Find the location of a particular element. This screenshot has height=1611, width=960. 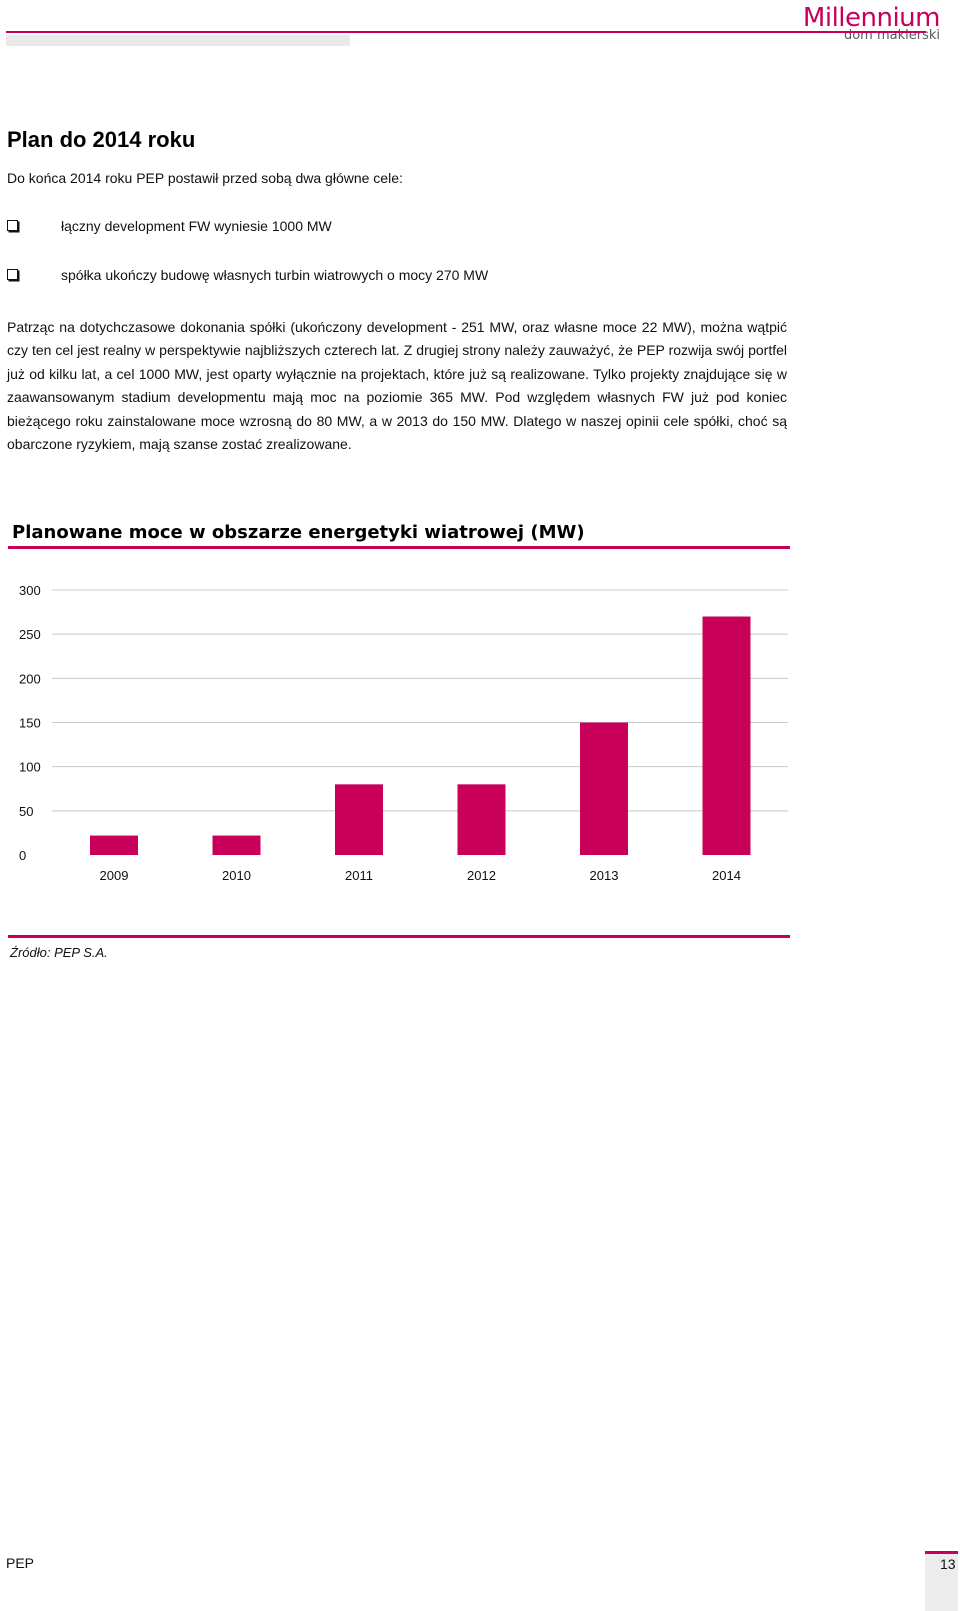

x-tick-label: 2012 is located at coordinates (481, 875).